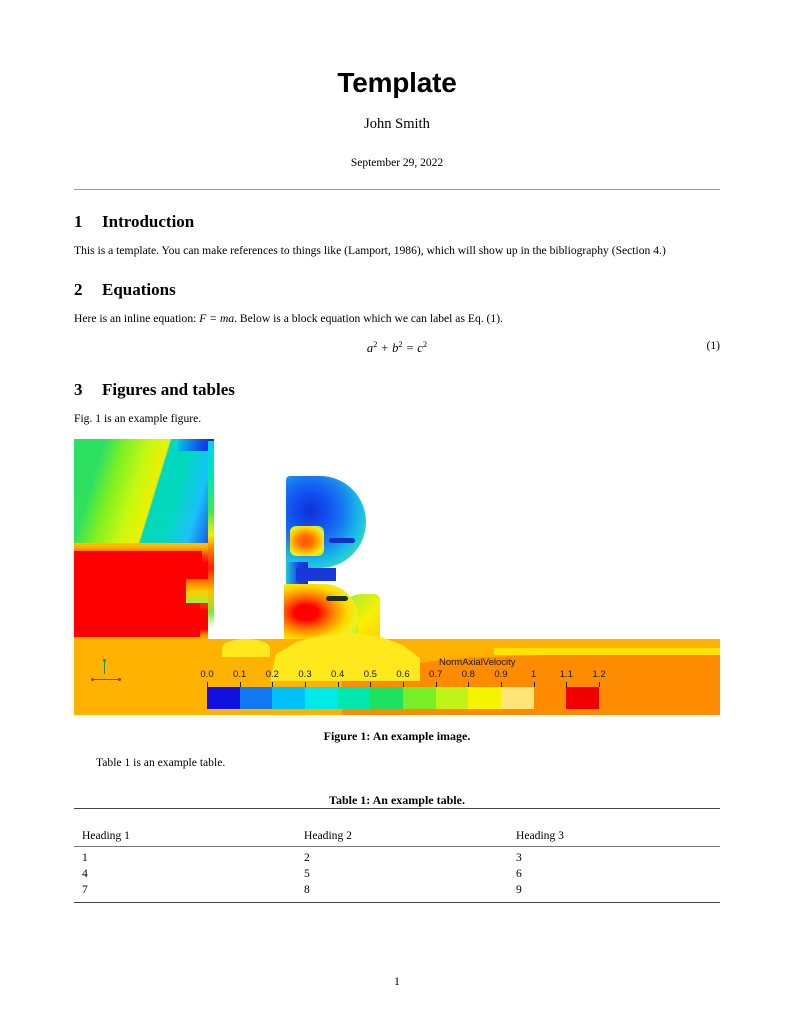 The height and width of the screenshot is (1028, 794). What do you see at coordinates (217, 319) in the screenshot?
I see `inline-equation: F = ma` at bounding box center [217, 319].